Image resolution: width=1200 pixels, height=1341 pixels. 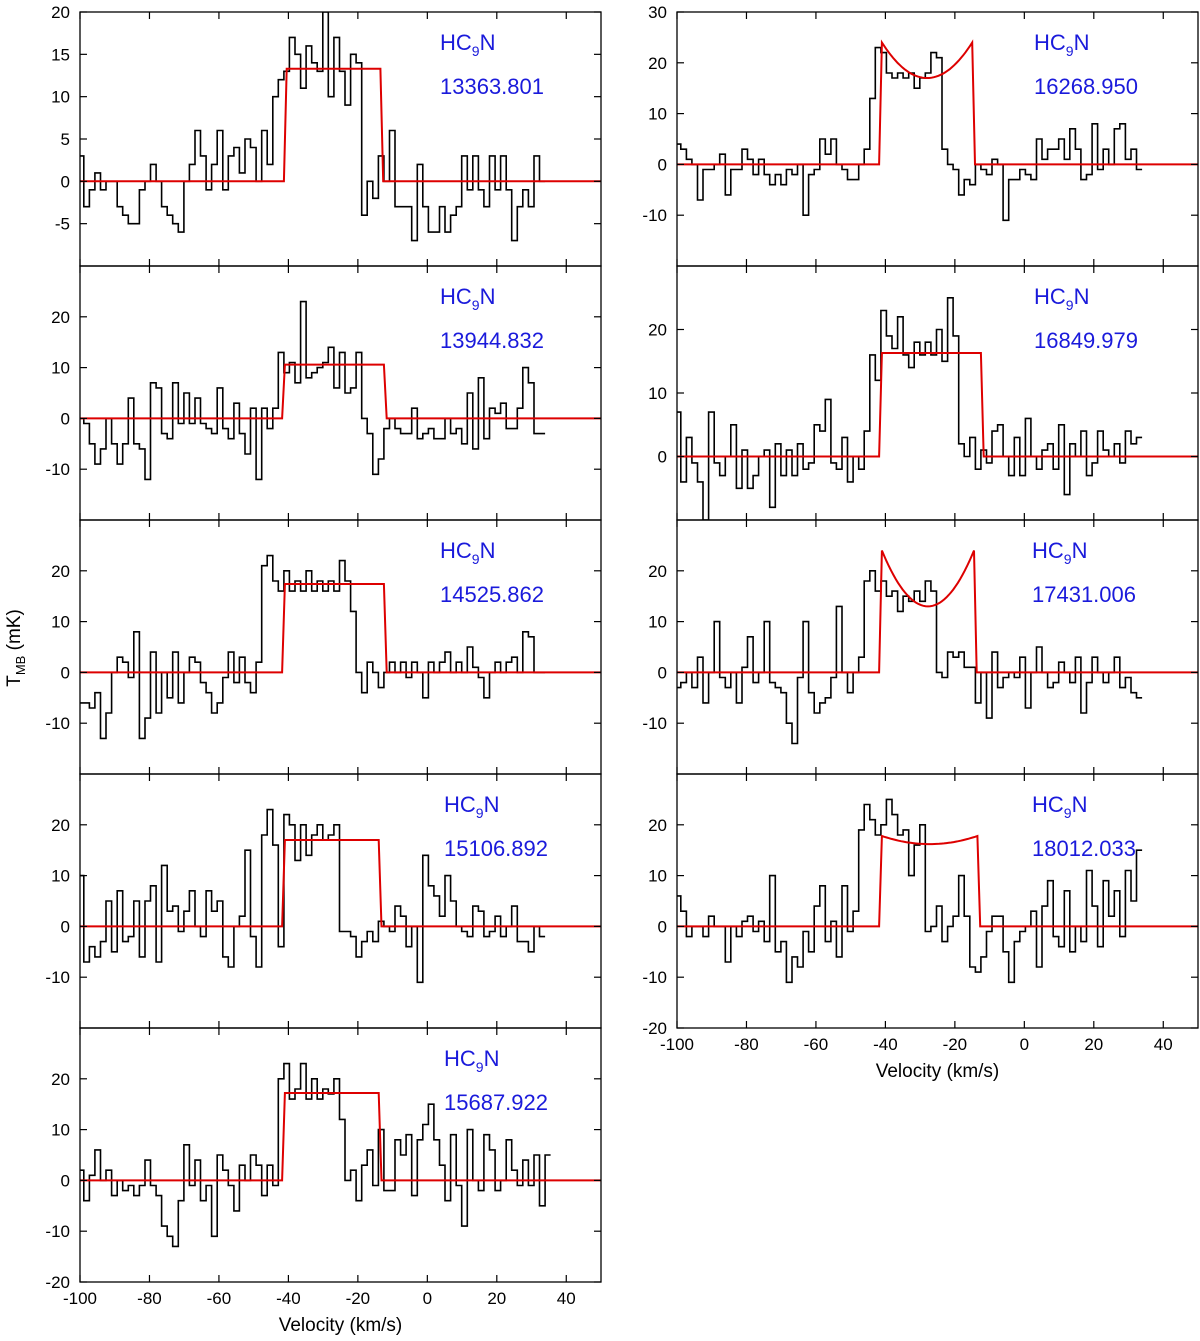 What do you see at coordinates (60, 54) in the screenshot?
I see `y-tick-label: 15` at bounding box center [60, 54].